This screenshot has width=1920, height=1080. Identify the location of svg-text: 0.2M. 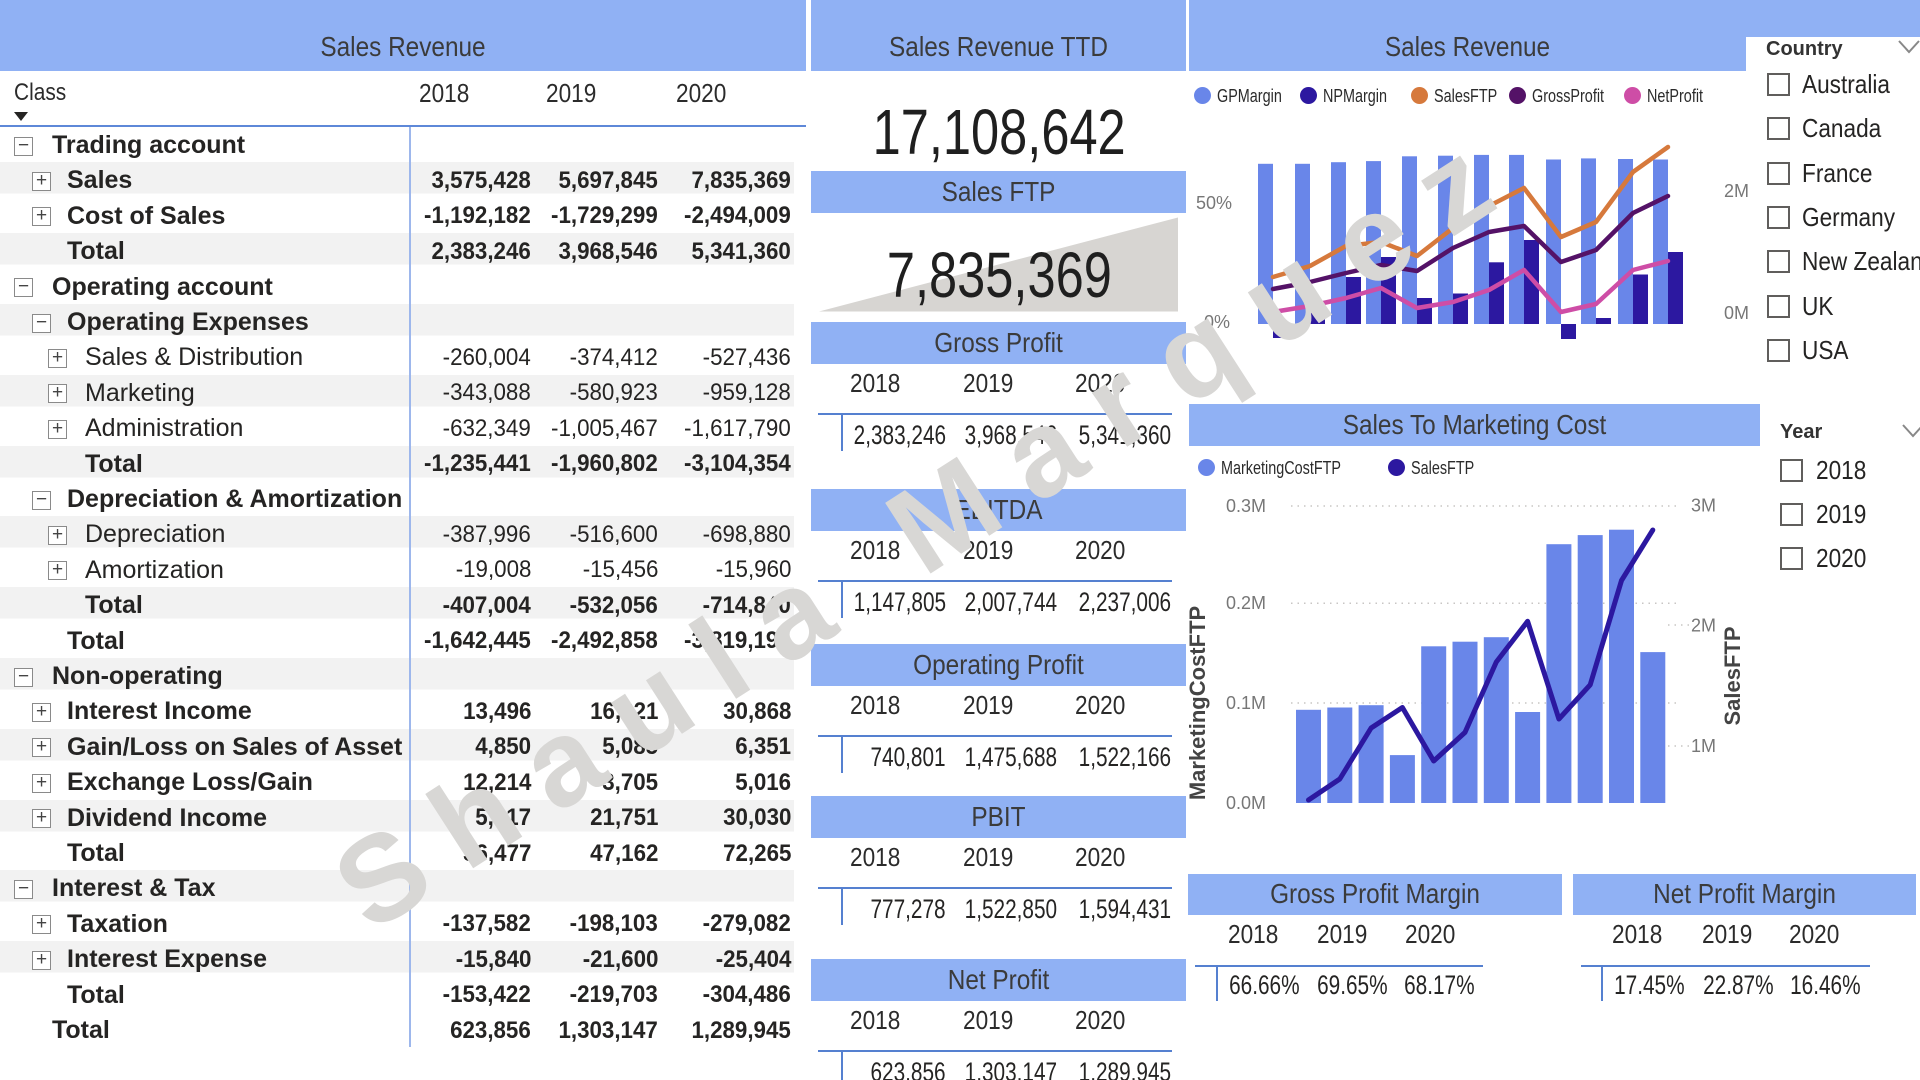
(1246, 603).